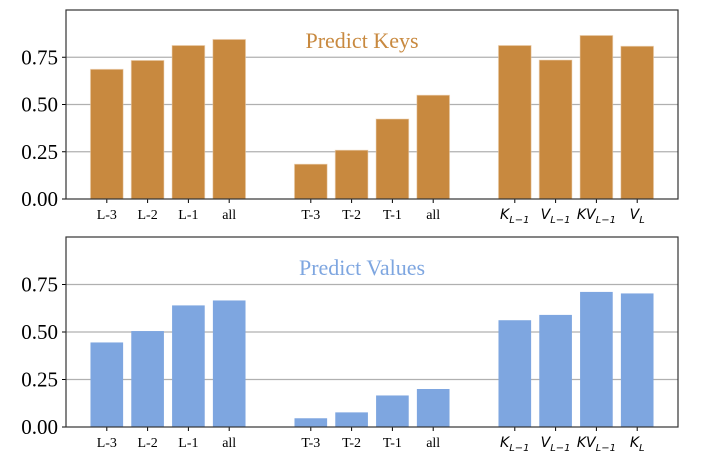 This screenshot has height=468, width=720. Describe the element at coordinates (637, 444) in the screenshot. I see `x-tick-label: KL` at that location.